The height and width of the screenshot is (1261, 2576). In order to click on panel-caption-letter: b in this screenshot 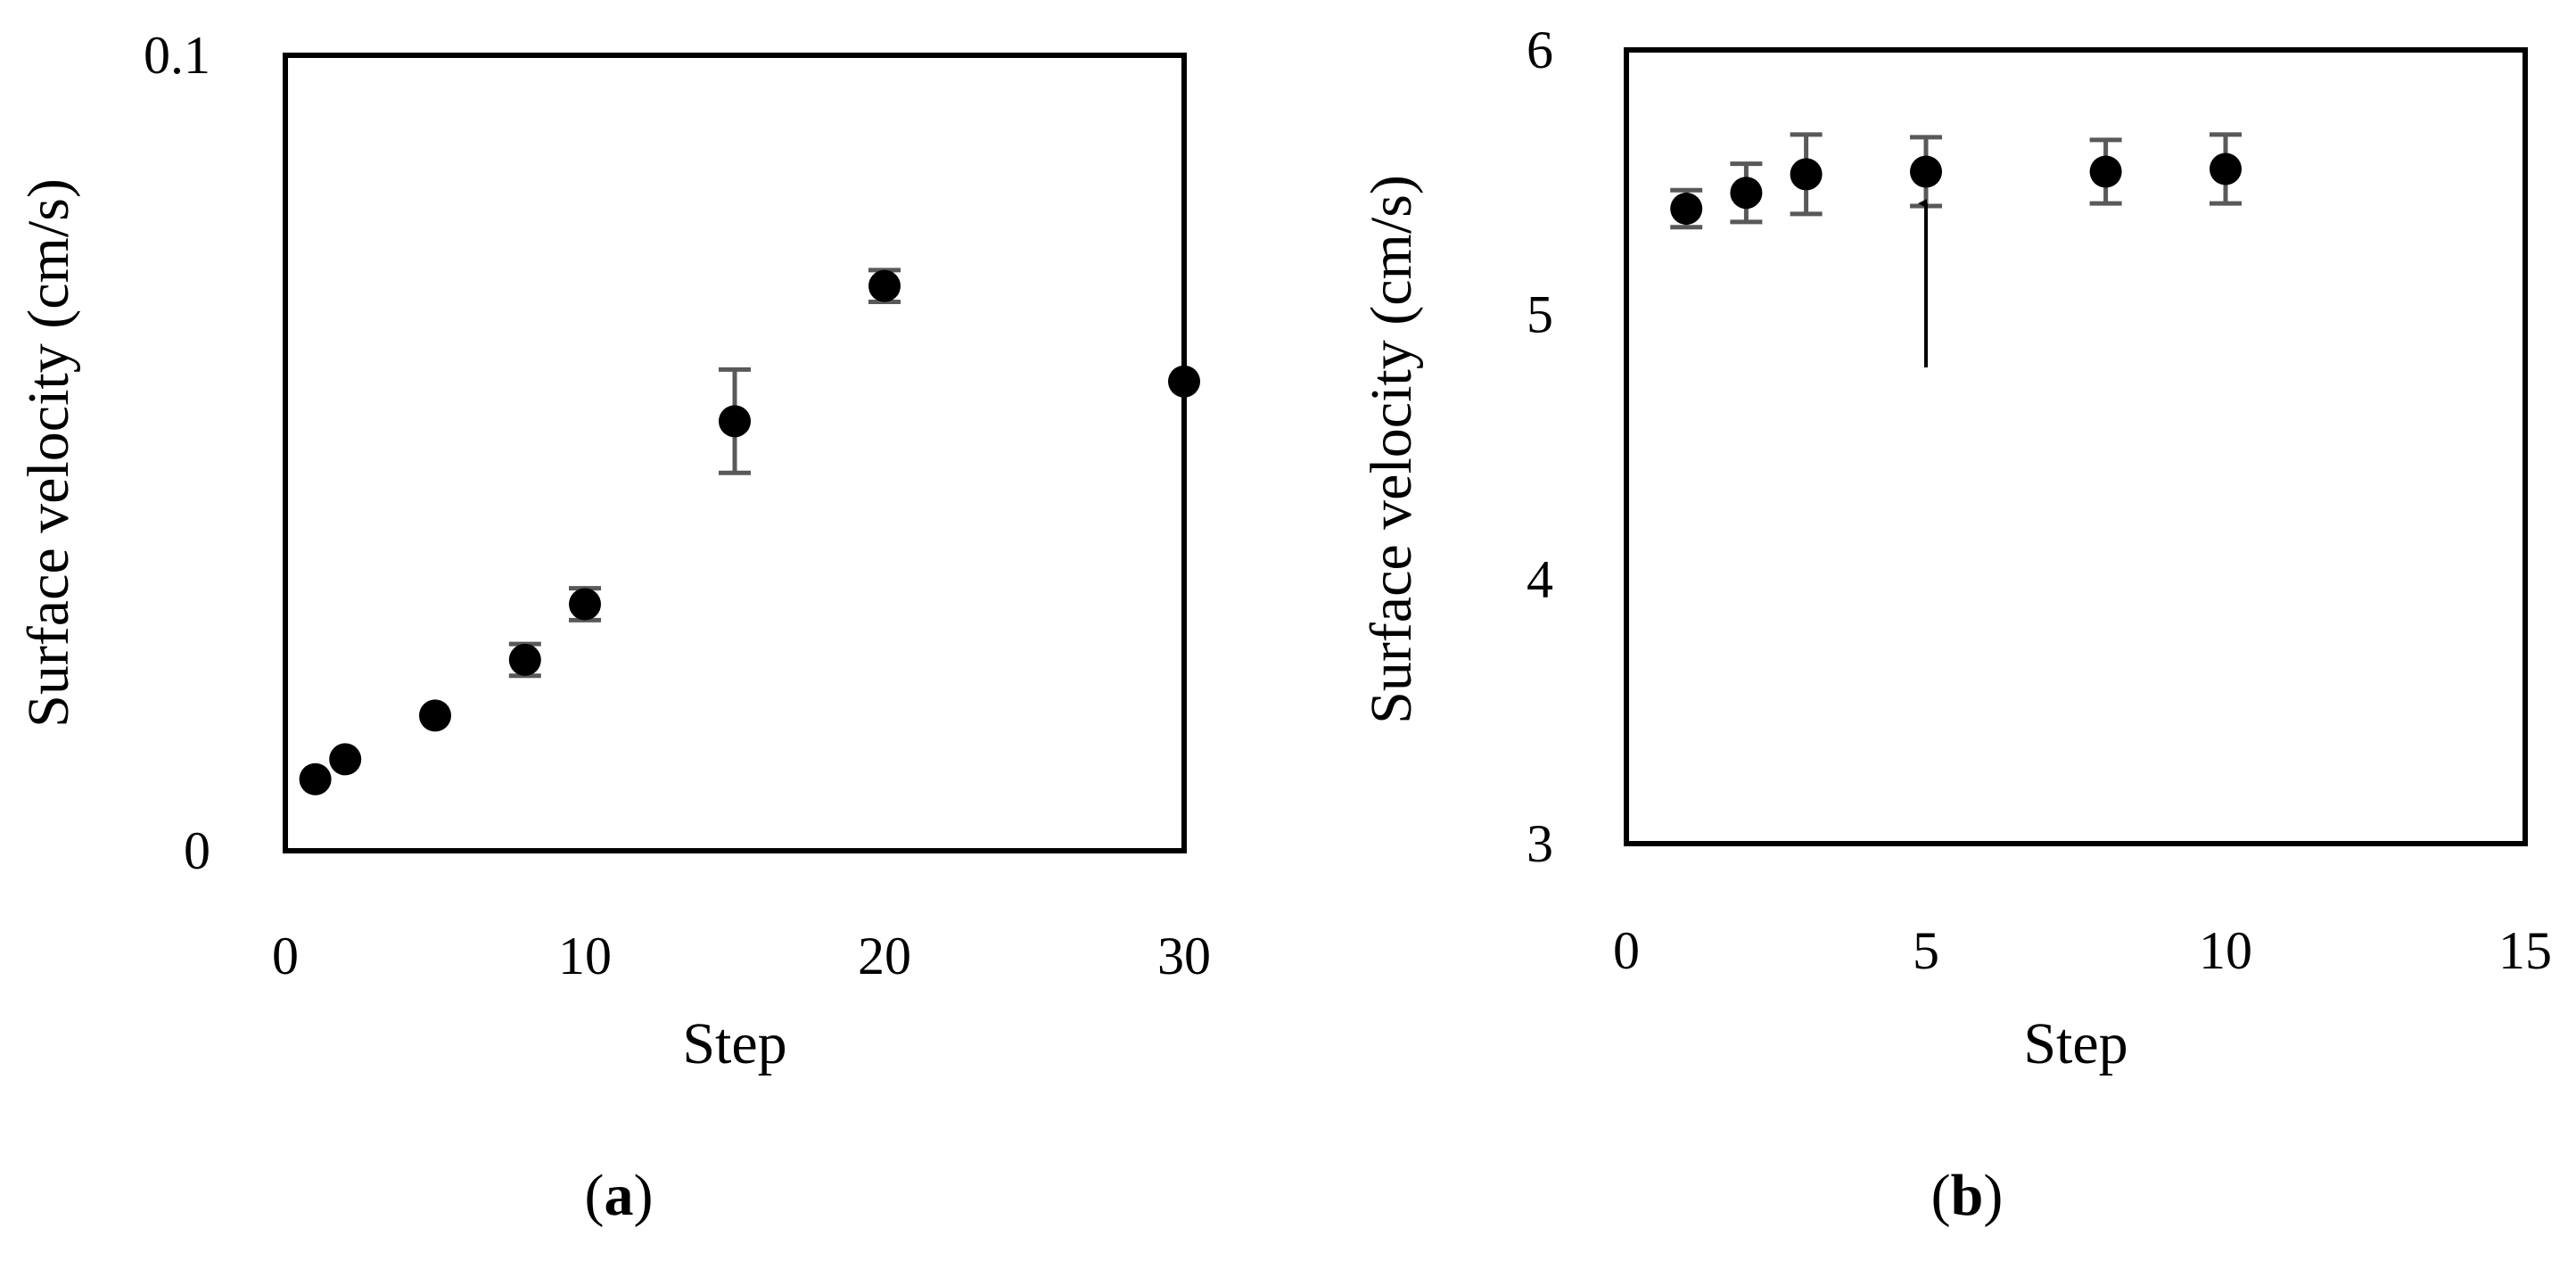, I will do `click(1967, 1195)`.